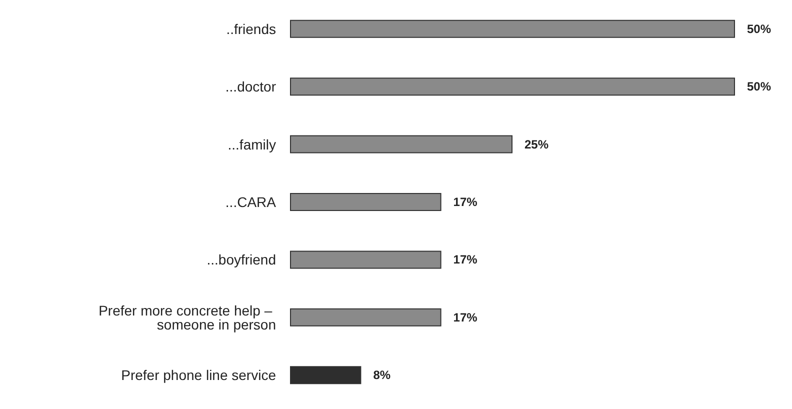 The height and width of the screenshot is (409, 792). Describe the element at coordinates (251, 202) in the screenshot. I see `y-tick-label: ...CARA` at that location.